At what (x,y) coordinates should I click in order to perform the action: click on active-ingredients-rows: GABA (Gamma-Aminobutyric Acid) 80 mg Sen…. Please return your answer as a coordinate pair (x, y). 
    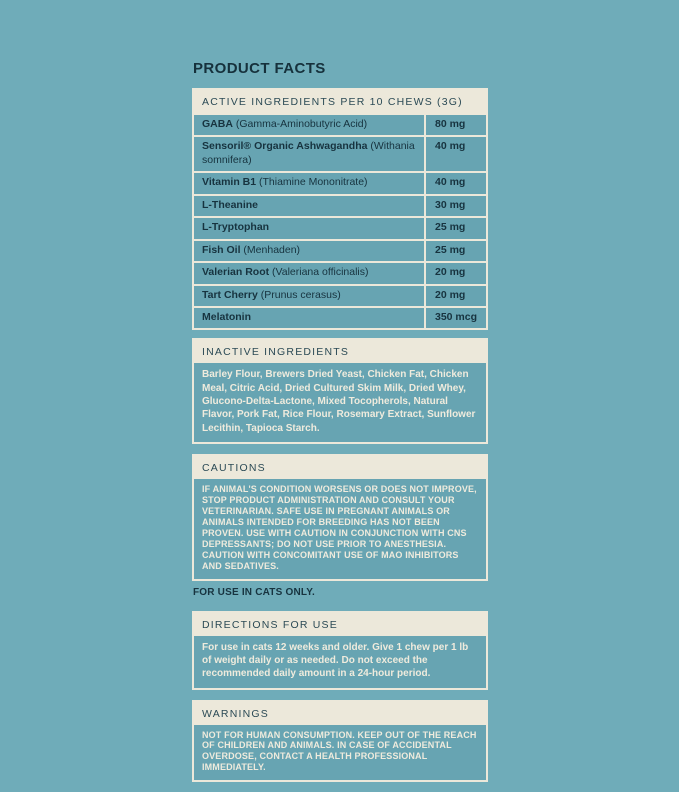
    Looking at the image, I should click on (340, 221).